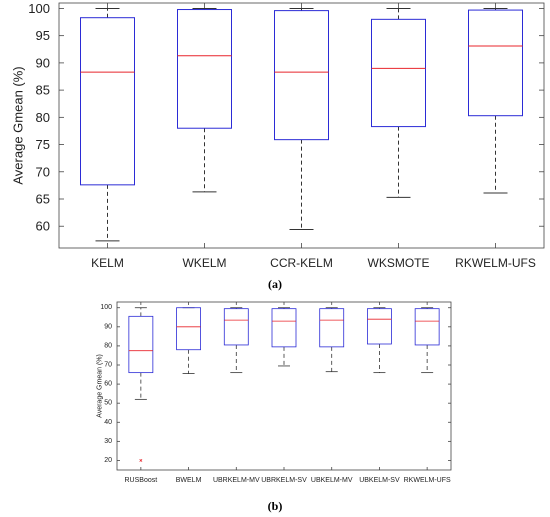  I want to click on box-plot-rusboost: RUSBoost, so click(141, 393).